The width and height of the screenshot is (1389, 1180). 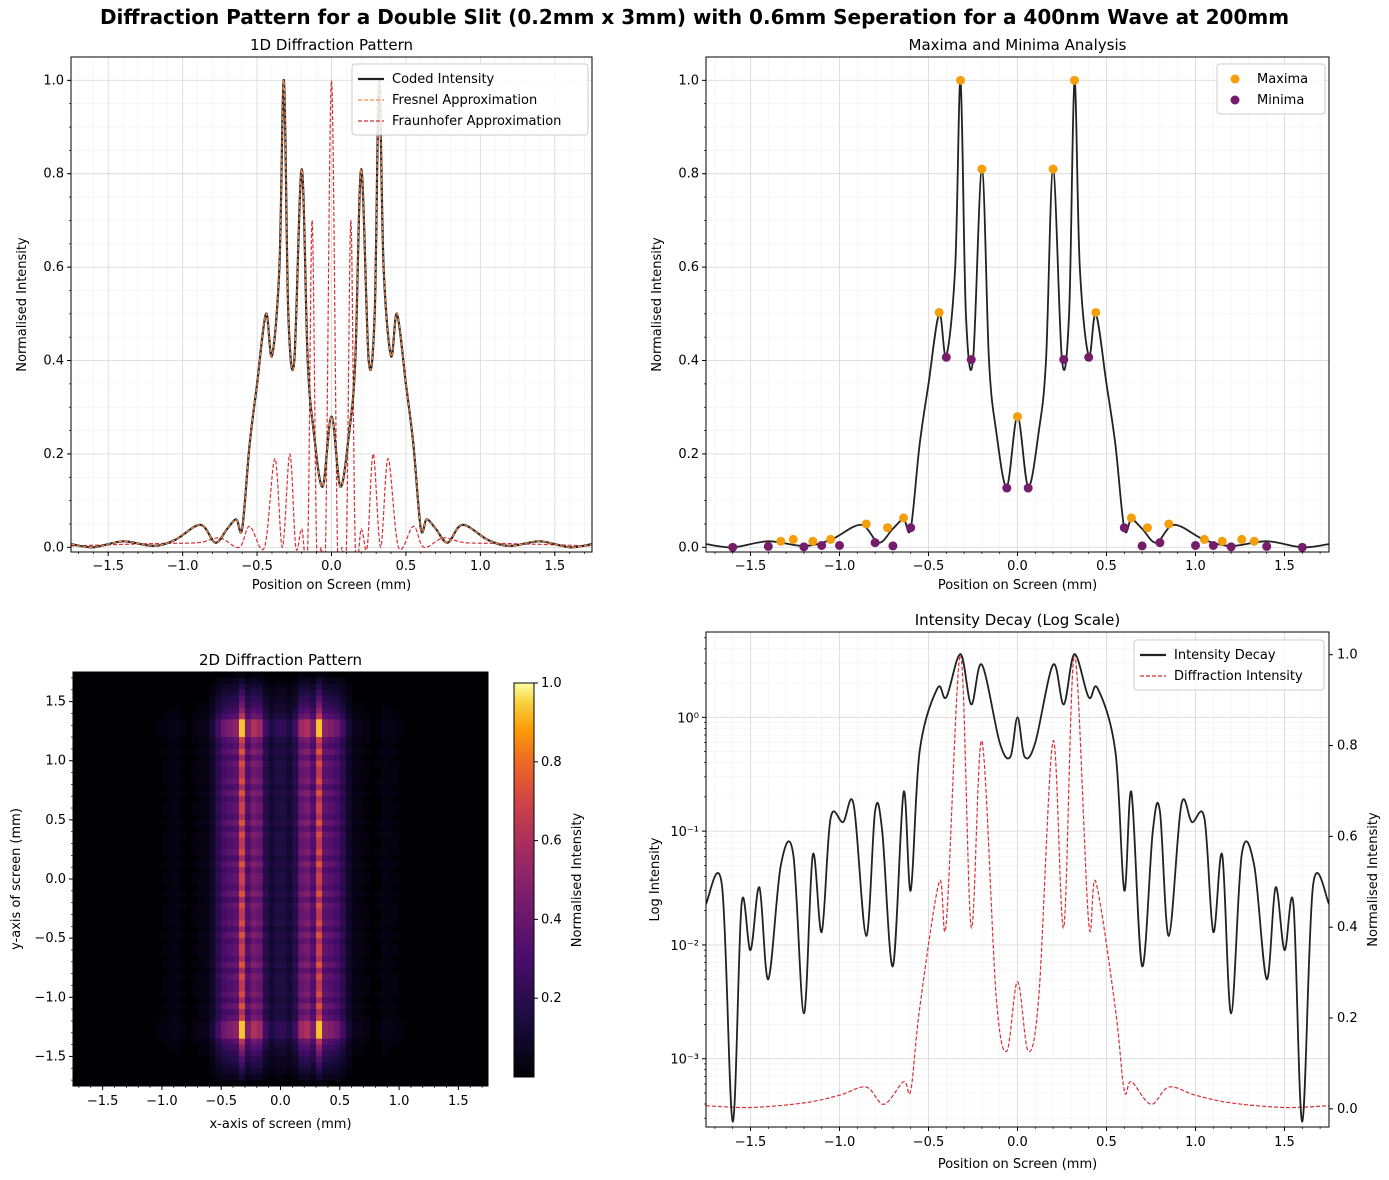 I want to click on y-tick-label-right: 0.2, so click(x=1347, y=1018).